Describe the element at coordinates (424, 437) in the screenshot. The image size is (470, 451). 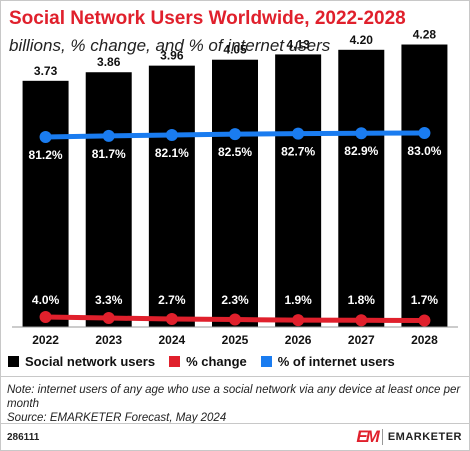
I see `brand-name: EMARKETER` at that location.